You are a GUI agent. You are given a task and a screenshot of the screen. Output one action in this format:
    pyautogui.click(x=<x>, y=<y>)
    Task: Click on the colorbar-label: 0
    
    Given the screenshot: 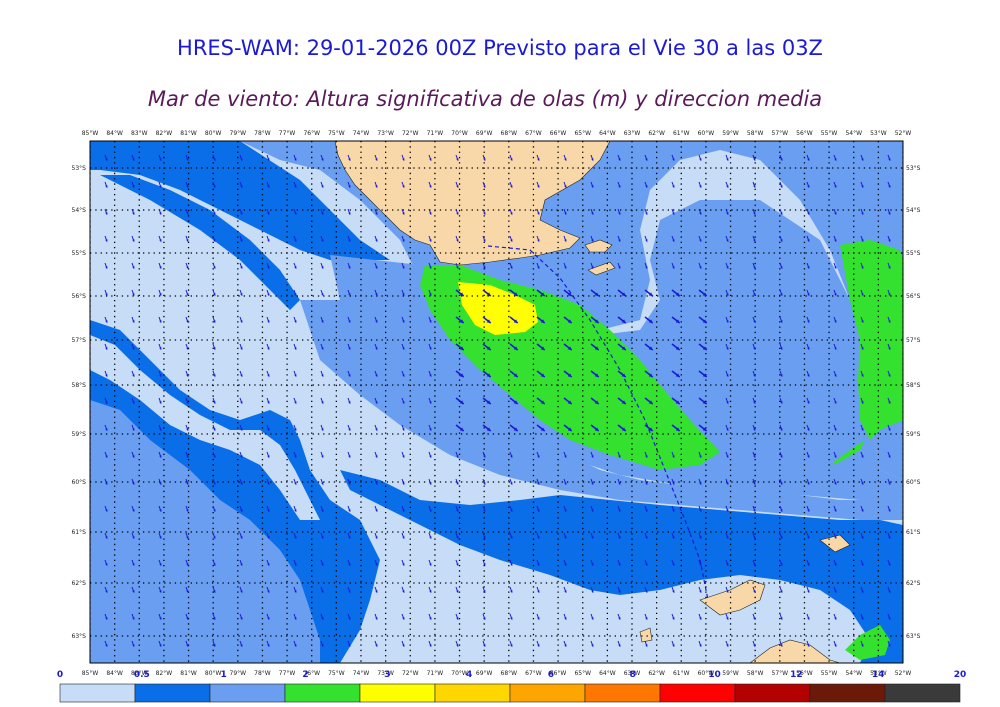 What is the action you would take?
    pyautogui.click(x=60, y=675)
    